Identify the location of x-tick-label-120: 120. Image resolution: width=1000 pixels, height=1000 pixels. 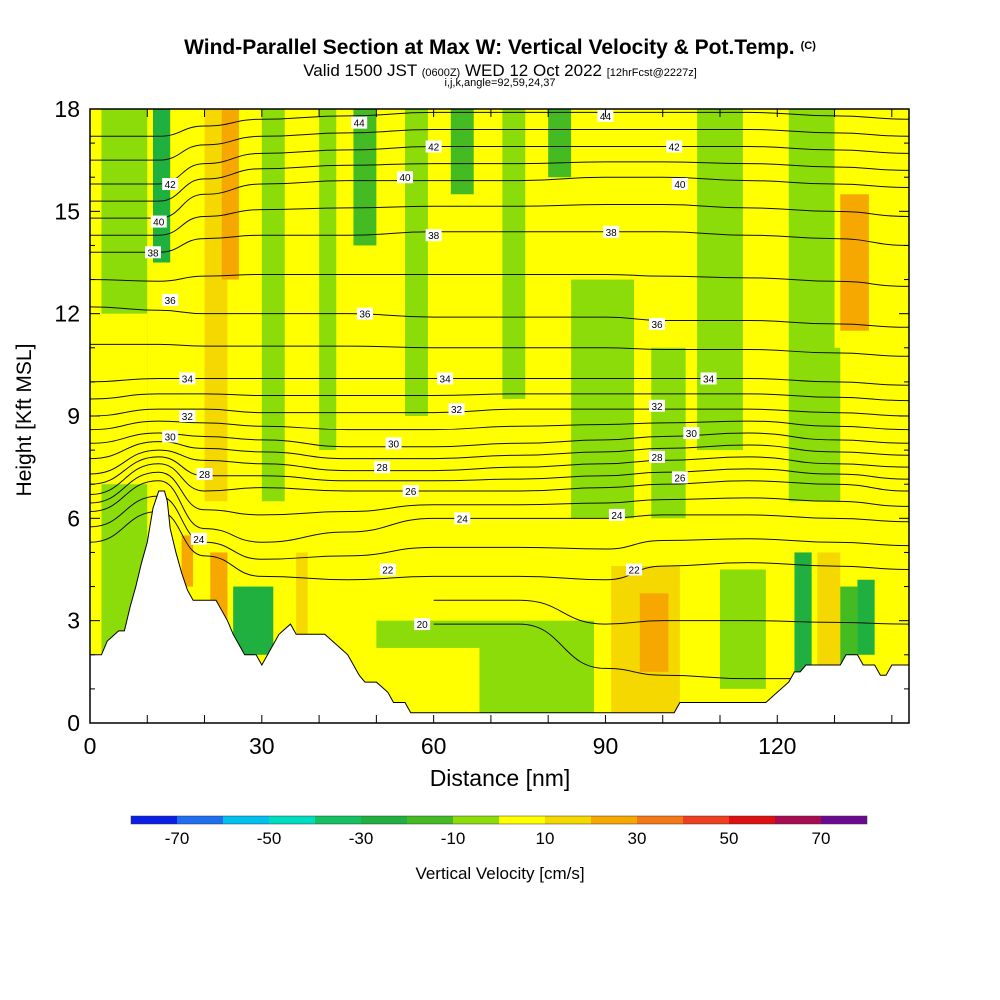
(777, 746).